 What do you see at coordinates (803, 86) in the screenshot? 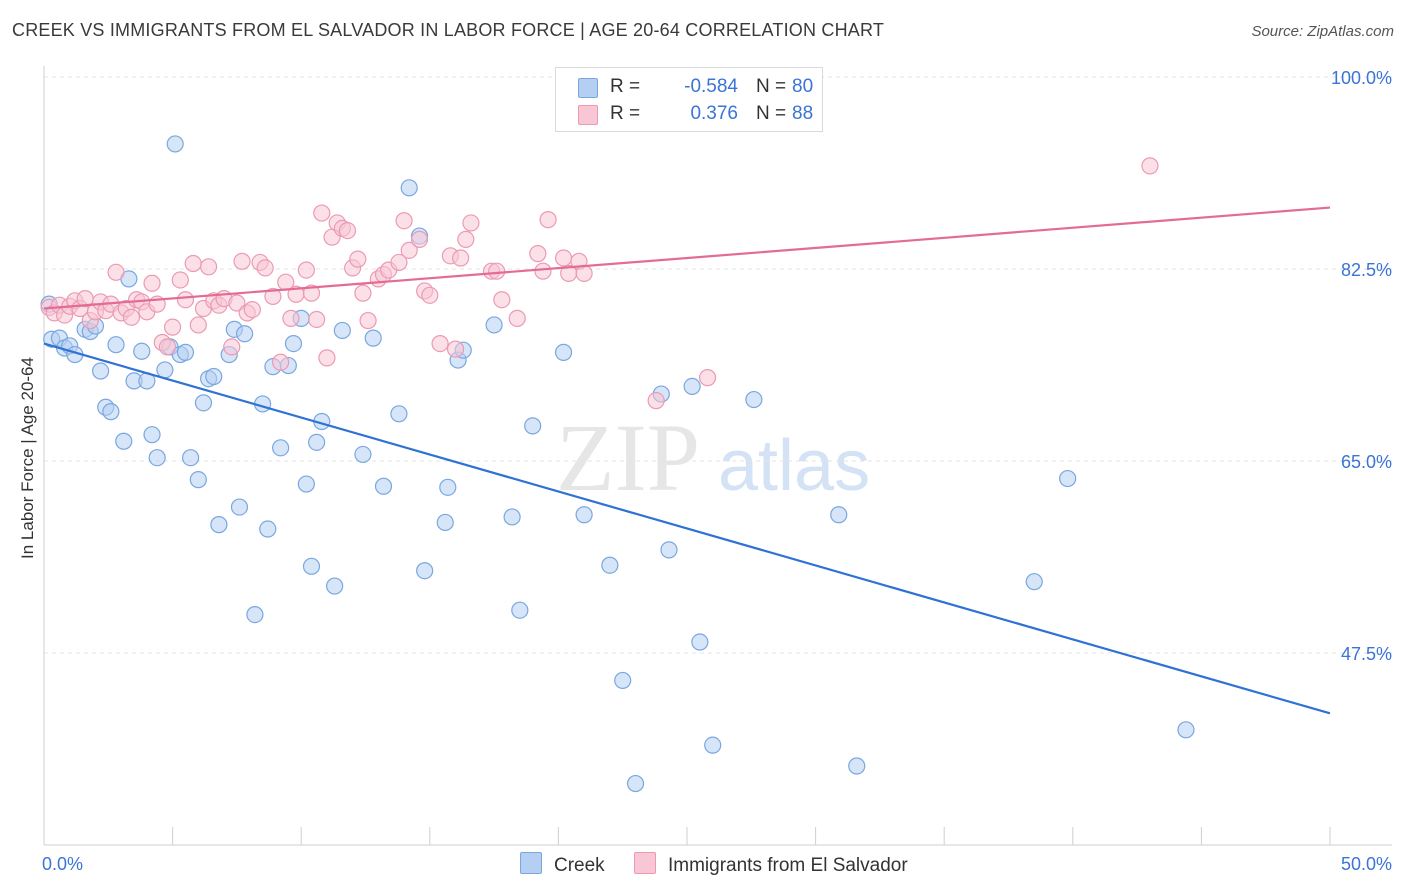
I see `n-value: 80` at bounding box center [803, 86].